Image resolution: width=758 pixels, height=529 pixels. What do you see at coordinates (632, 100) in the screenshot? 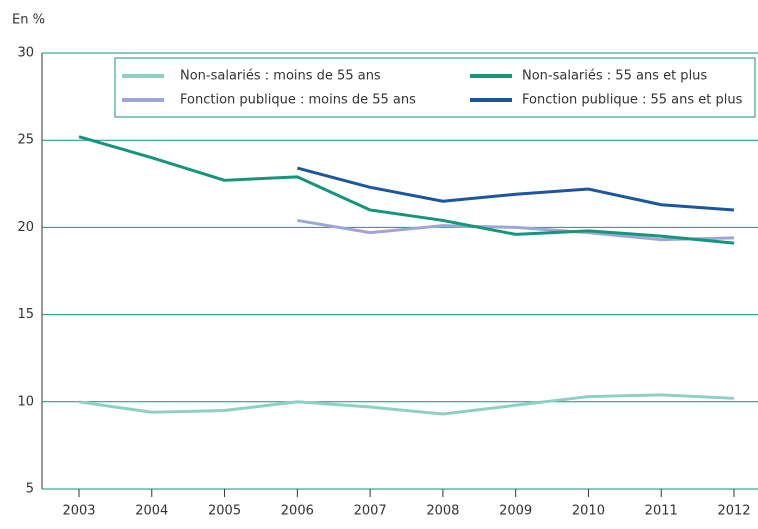
I see `legend-label: Fonction publique : 55 ans et plus` at bounding box center [632, 100].